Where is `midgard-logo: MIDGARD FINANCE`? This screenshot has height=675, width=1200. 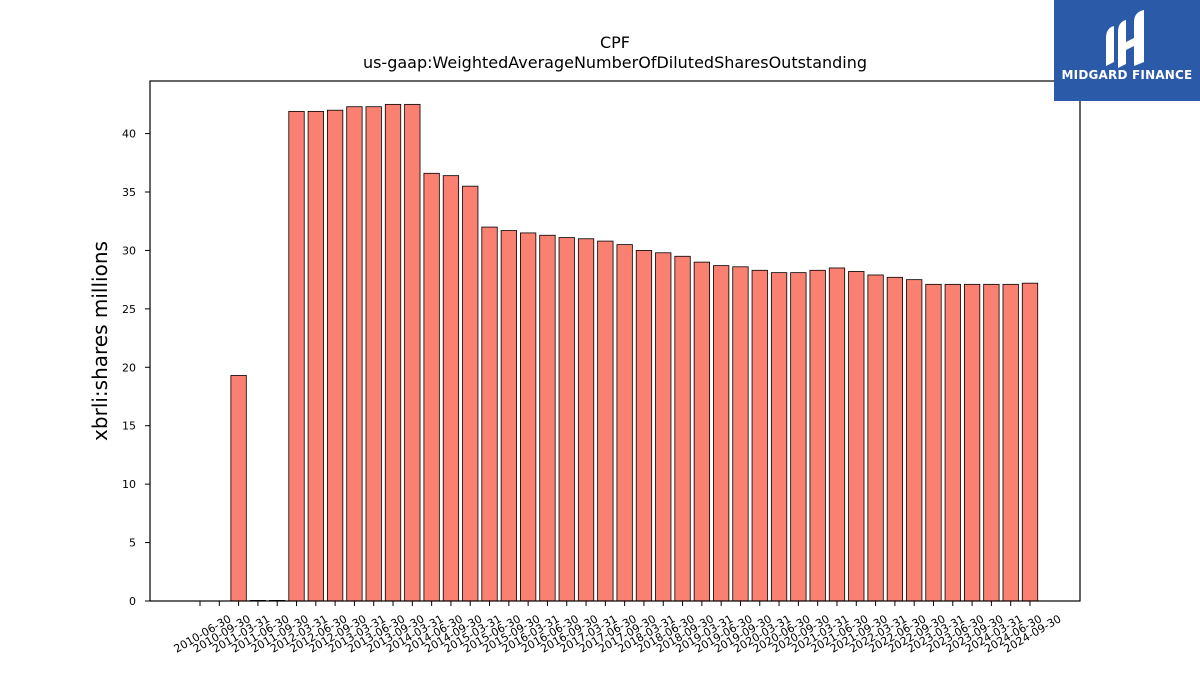 midgard-logo: MIDGARD FINANCE is located at coordinates (1127, 50).